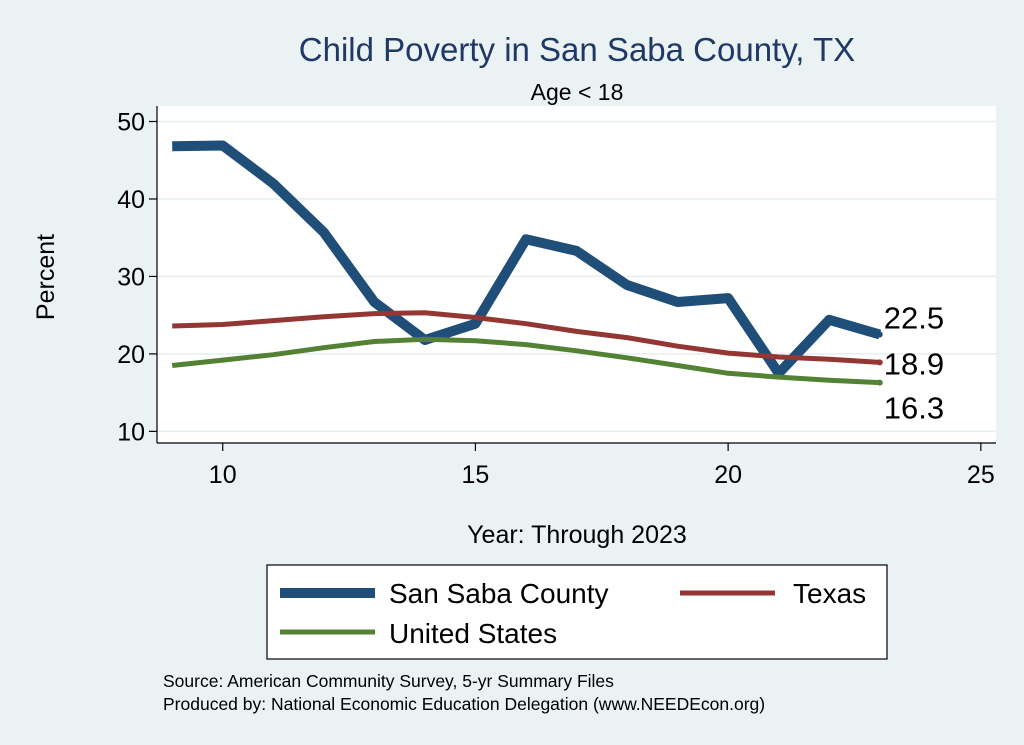 Image resolution: width=1024 pixels, height=745 pixels. I want to click on end-labels: 22.5 18.9 16.3, so click(914, 363).